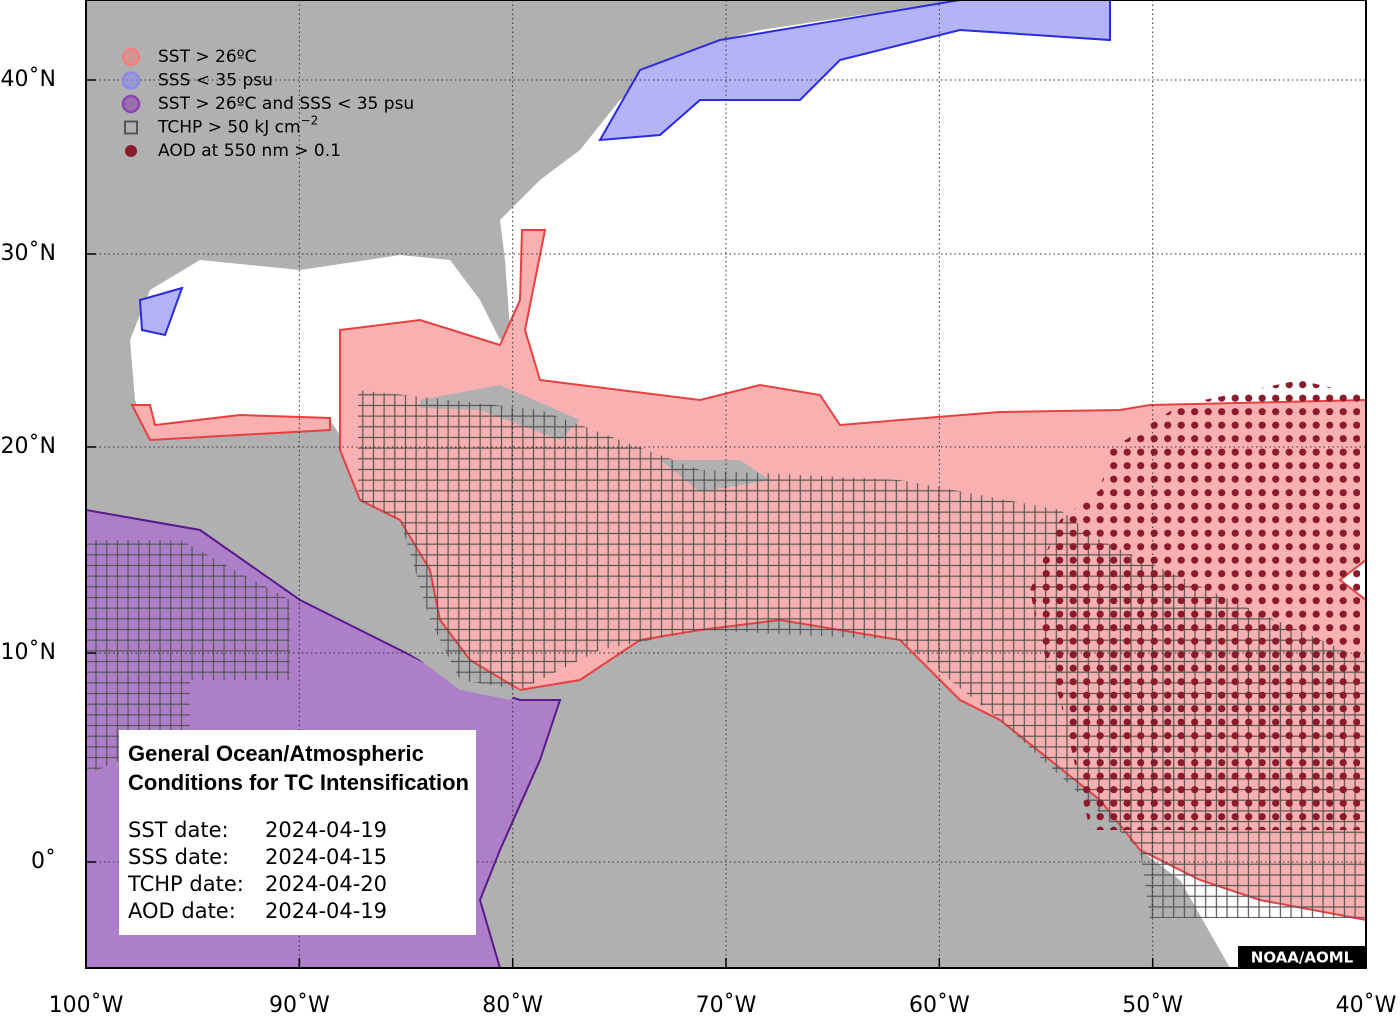 The image size is (1400, 1019). What do you see at coordinates (1366, 1005) in the screenshot?
I see `x-tick-label: 40˚W` at bounding box center [1366, 1005].